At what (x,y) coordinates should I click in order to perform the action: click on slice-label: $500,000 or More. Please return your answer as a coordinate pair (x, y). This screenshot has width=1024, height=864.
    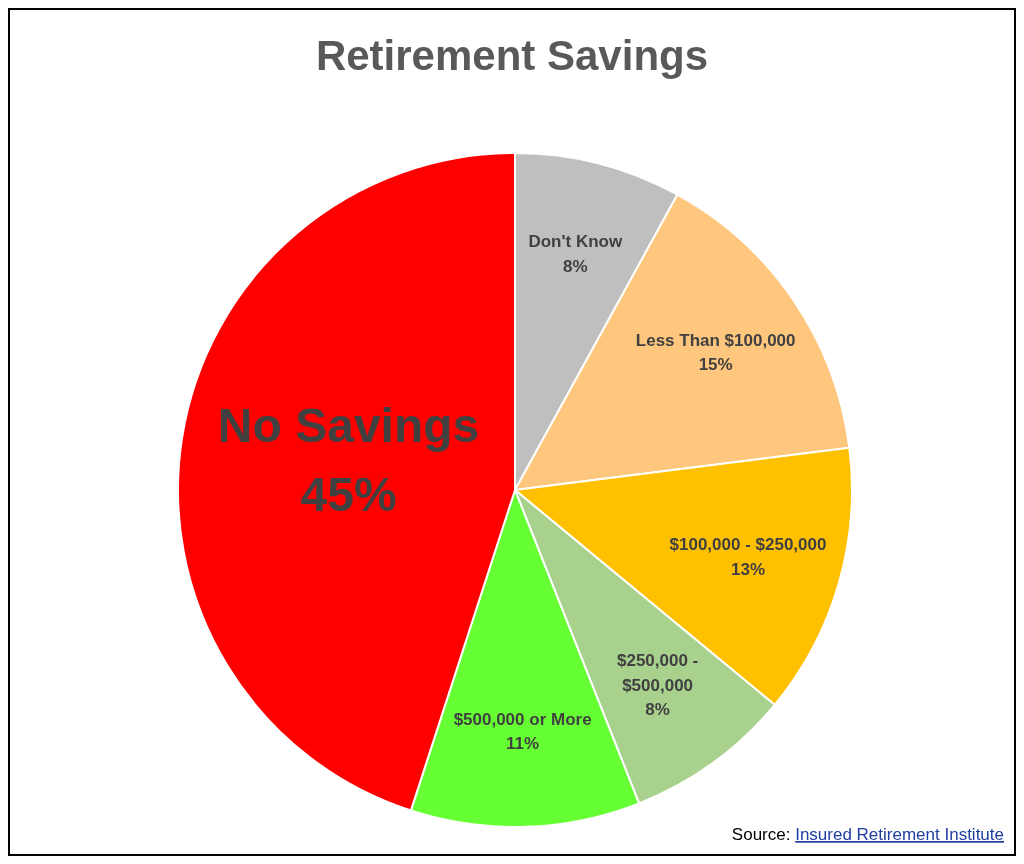
    Looking at the image, I should click on (522, 719).